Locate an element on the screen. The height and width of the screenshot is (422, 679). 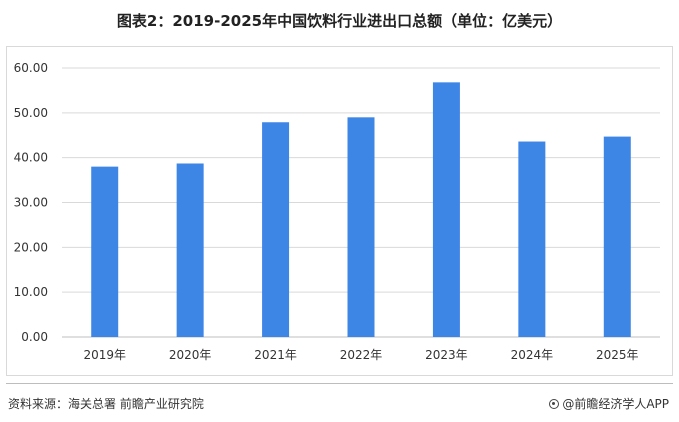
x-tick-label: 2021年 is located at coordinates (275, 355).